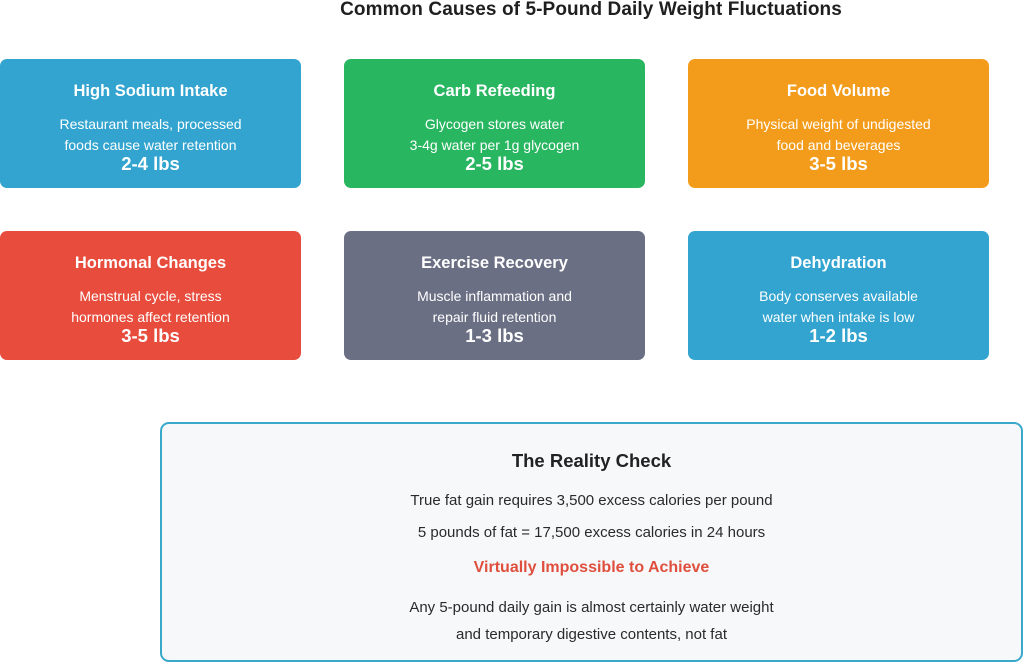  What do you see at coordinates (494, 145) in the screenshot?
I see `card-description-line-2: 3-4g water per 1g glycogen` at bounding box center [494, 145].